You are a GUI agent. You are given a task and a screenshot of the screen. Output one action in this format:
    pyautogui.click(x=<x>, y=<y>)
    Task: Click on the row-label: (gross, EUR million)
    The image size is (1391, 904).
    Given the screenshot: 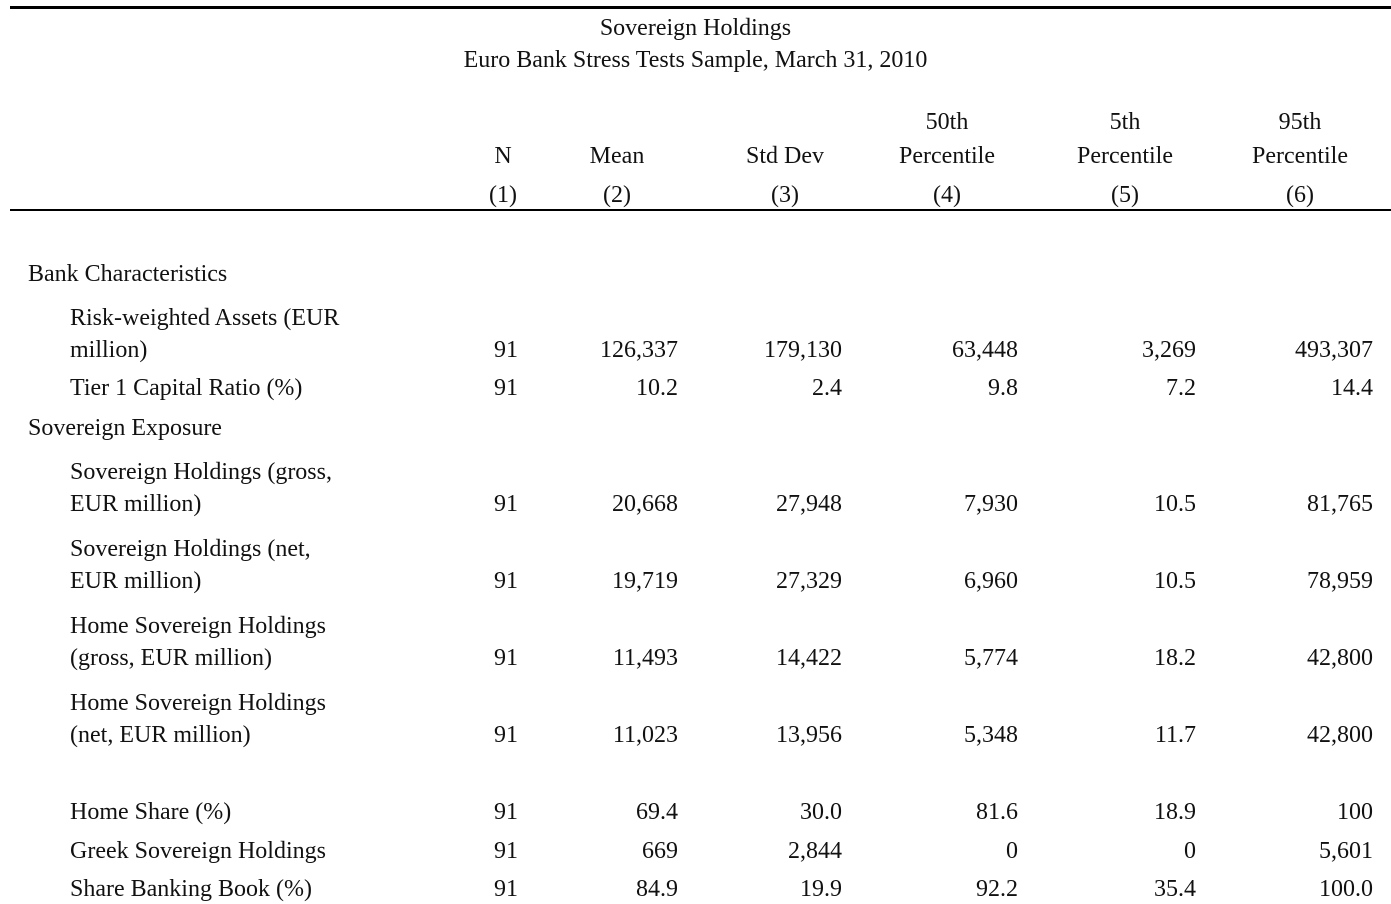 What is the action you would take?
    pyautogui.click(x=171, y=658)
    